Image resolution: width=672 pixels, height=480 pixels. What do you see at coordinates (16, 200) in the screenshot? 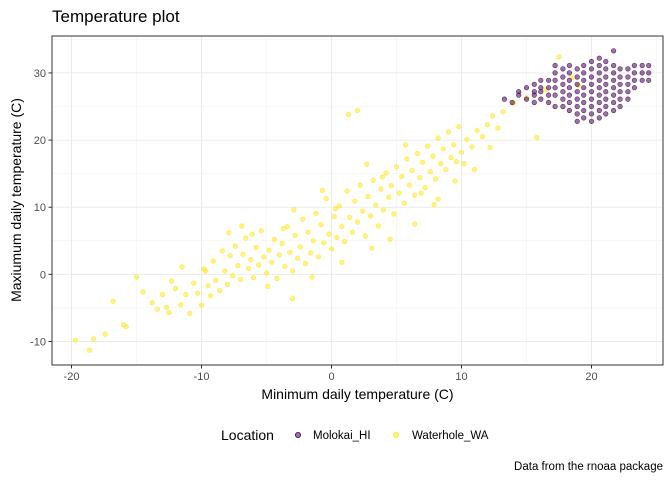
I see `y-axis-title: Maxiumum daily temperature (C)` at bounding box center [16, 200].